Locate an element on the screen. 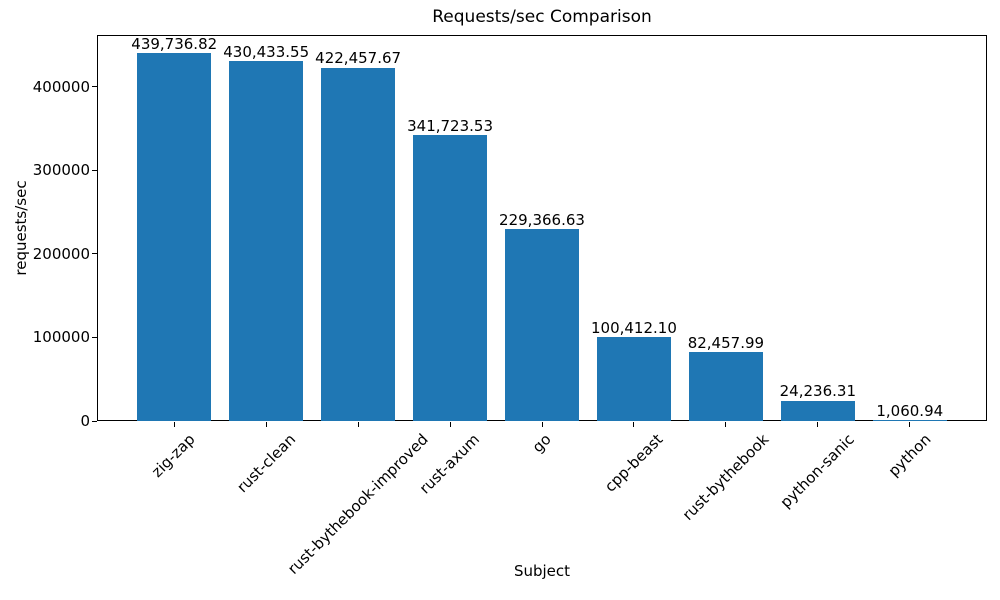 The width and height of the screenshot is (1000, 600). x-tick-label: cpp-beast is located at coordinates (634, 463).